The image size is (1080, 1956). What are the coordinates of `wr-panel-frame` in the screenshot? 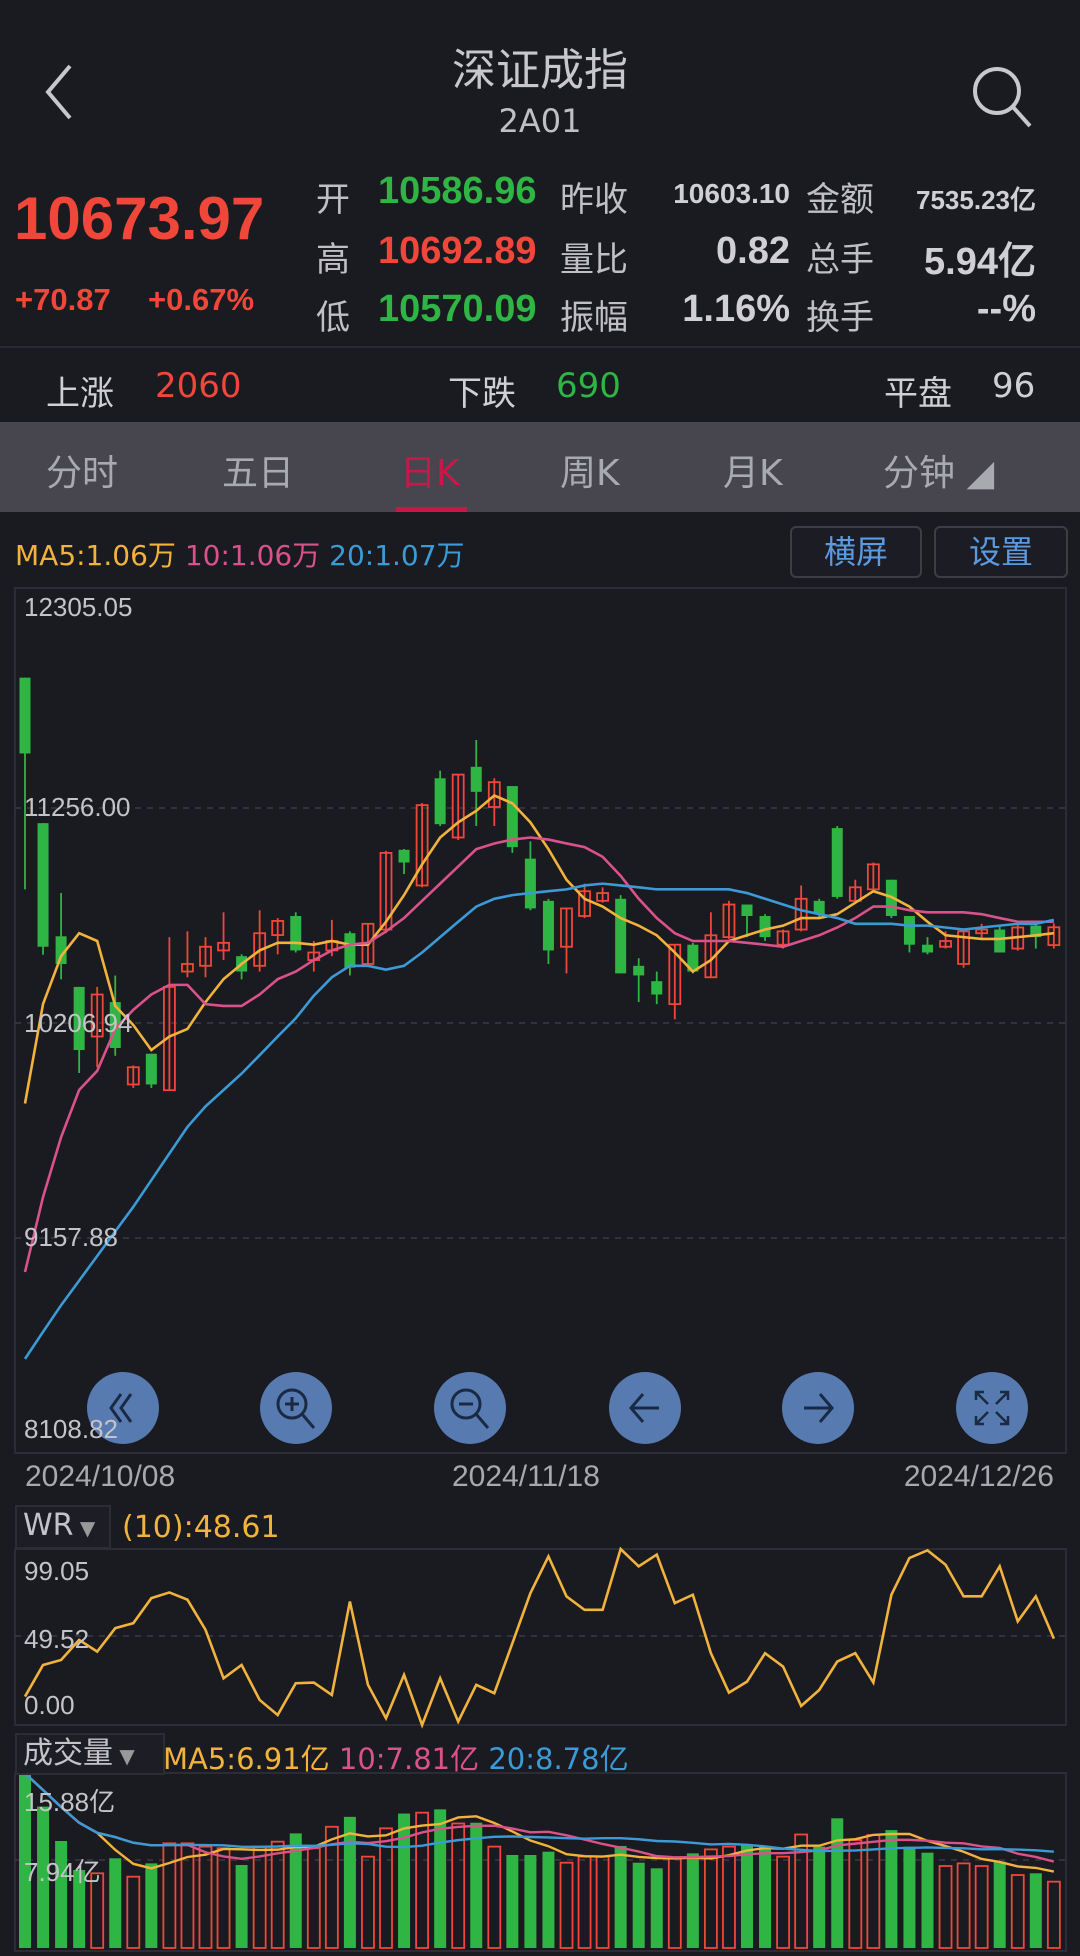 It's located at (540, 1637).